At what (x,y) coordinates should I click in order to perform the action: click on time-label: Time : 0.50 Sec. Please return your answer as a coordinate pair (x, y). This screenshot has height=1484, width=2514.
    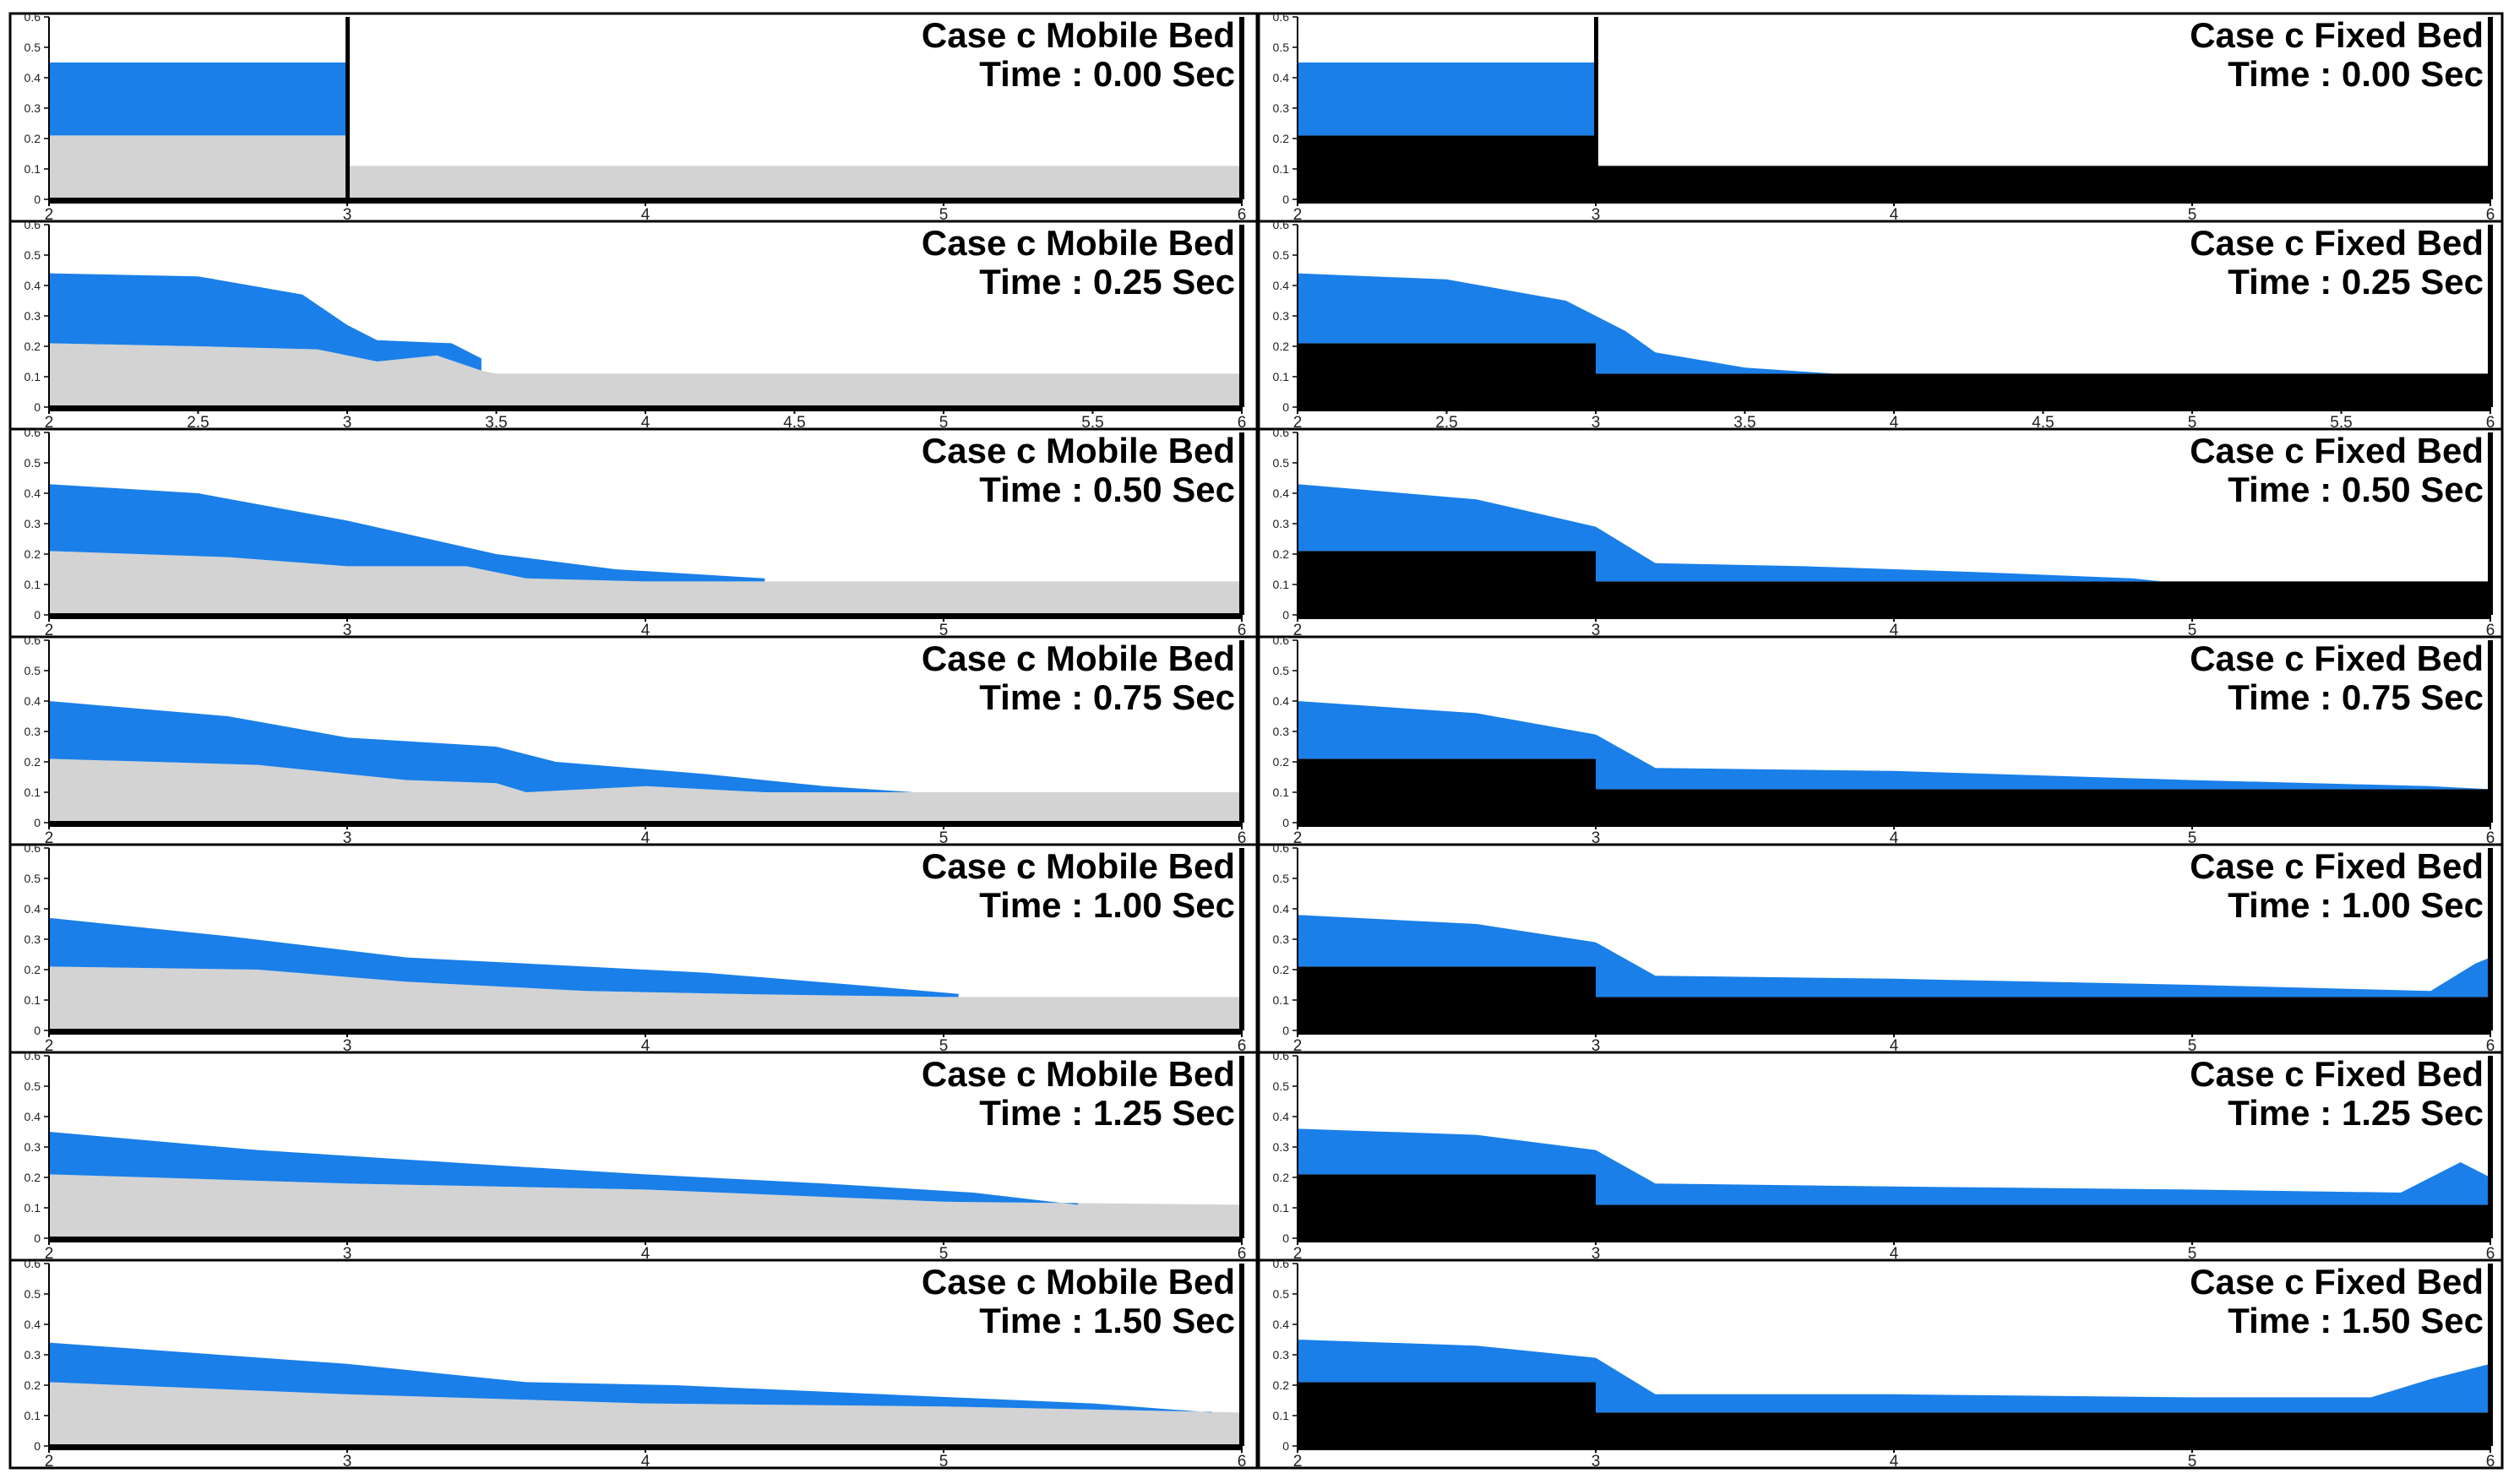
    Looking at the image, I should click on (2356, 489).